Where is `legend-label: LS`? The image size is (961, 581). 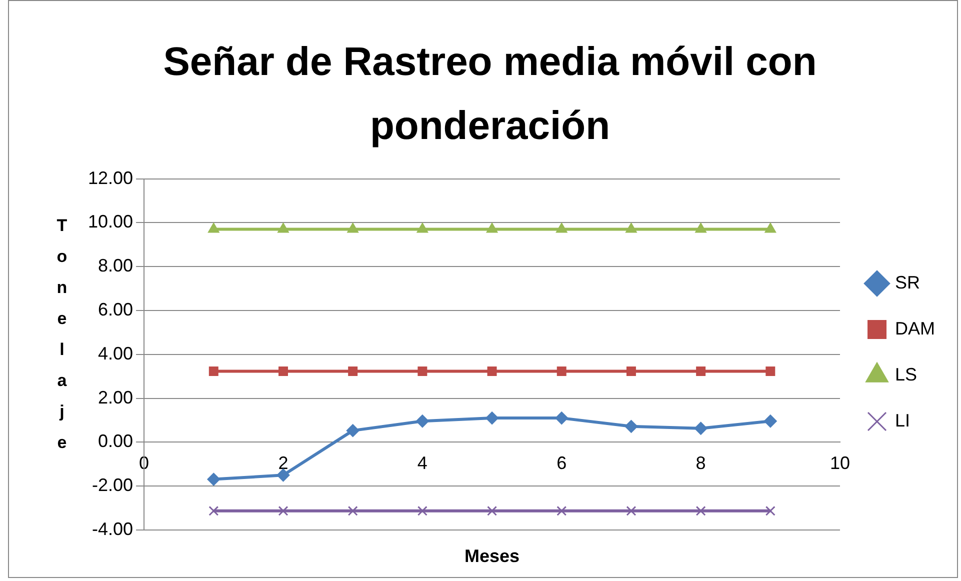 legend-label: LS is located at coordinates (906, 374).